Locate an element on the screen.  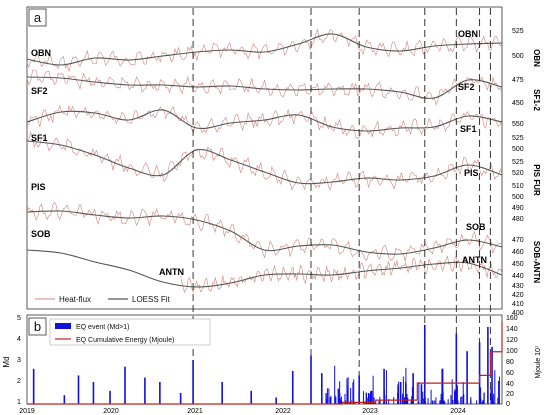
axis-b-right-tick-2: 120 is located at coordinates (512, 340).